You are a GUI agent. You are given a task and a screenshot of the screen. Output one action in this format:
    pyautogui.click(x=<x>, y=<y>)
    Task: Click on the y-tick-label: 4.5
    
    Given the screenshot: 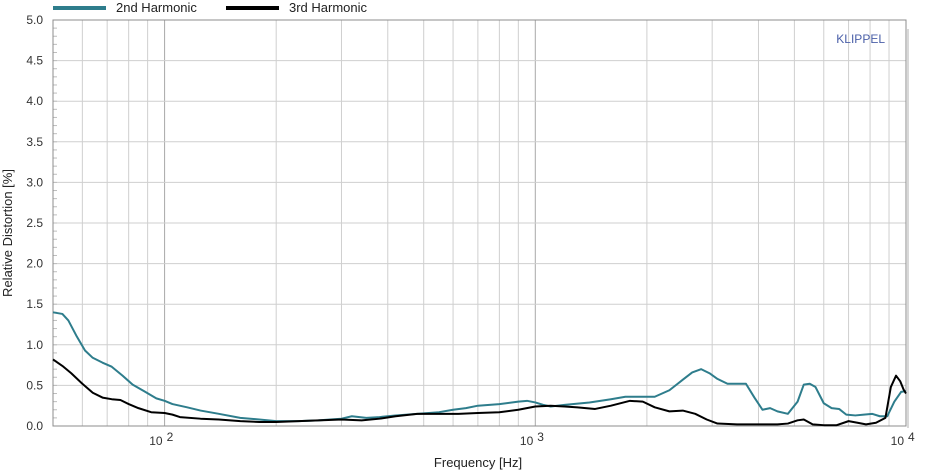 What is the action you would take?
    pyautogui.click(x=34, y=61)
    